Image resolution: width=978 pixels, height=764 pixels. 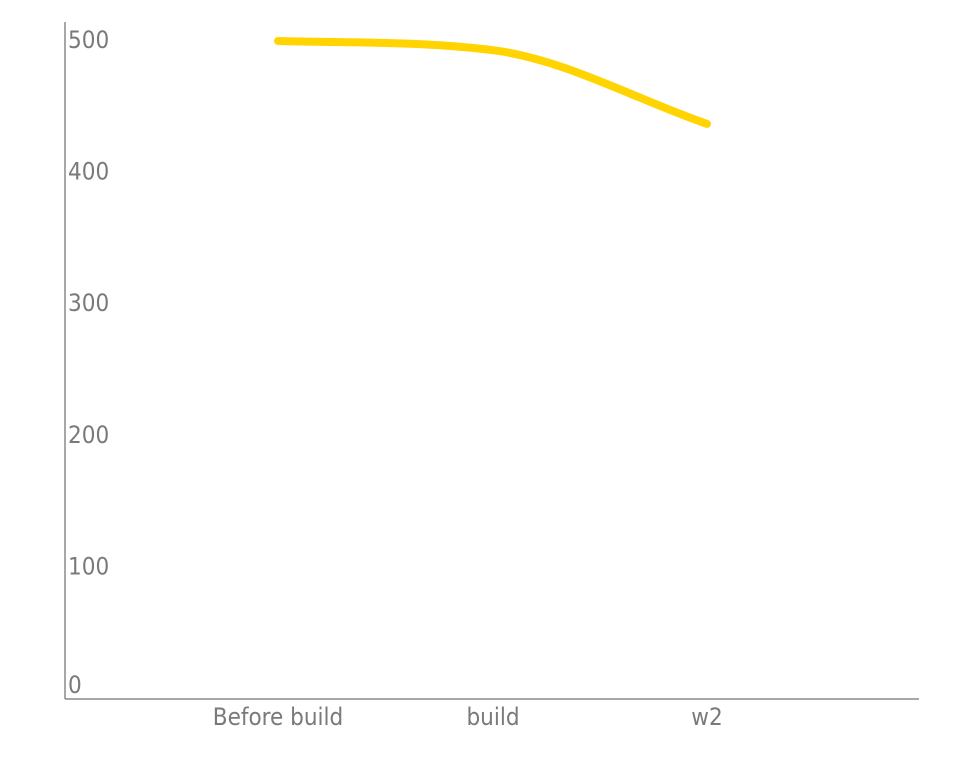 I want to click on y-tick-label: 300, so click(x=88, y=303).